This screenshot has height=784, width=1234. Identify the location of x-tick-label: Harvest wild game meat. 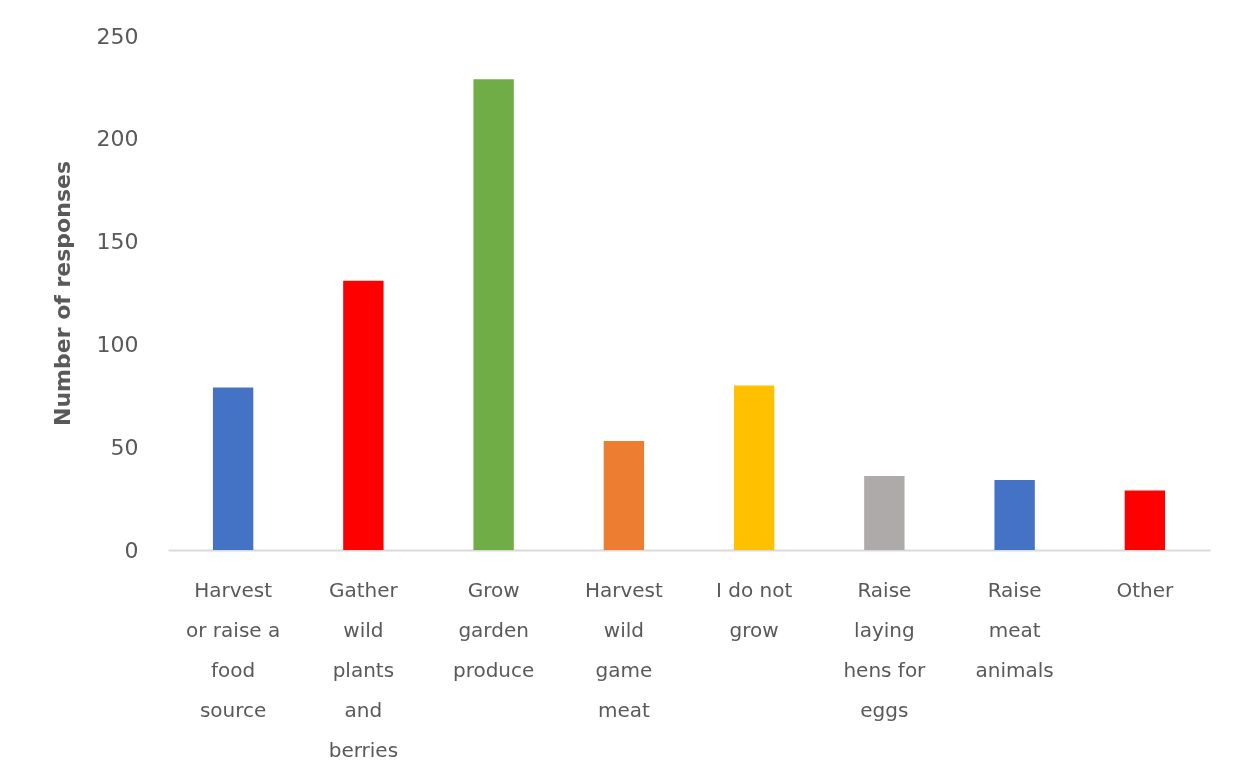
(623, 649).